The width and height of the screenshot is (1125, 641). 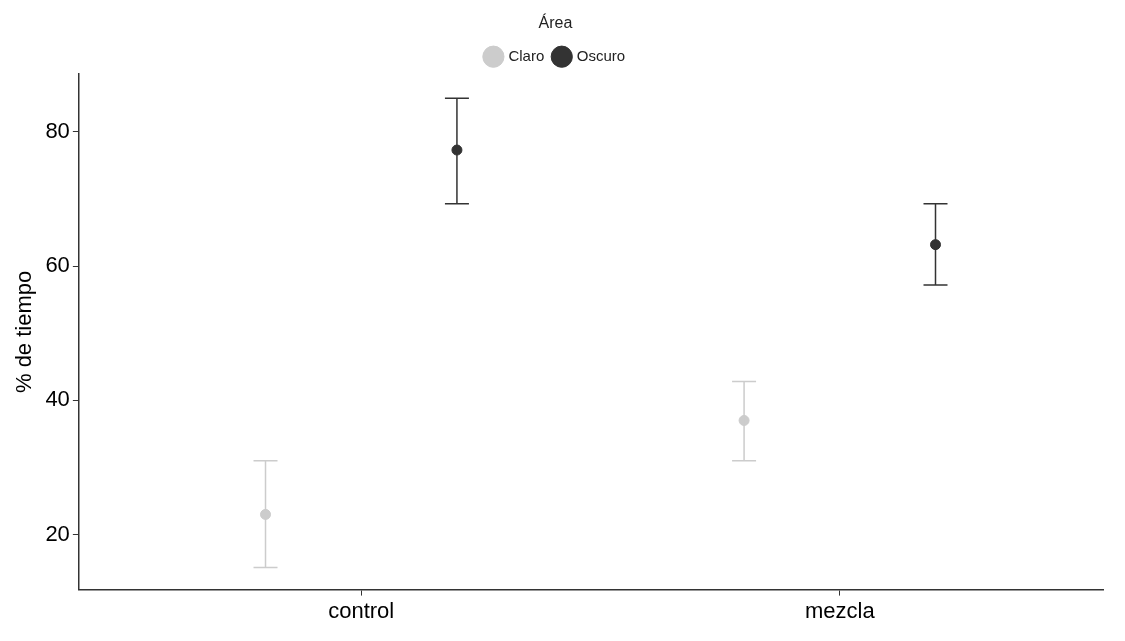 I want to click on x-tick-label: control, so click(x=361, y=610).